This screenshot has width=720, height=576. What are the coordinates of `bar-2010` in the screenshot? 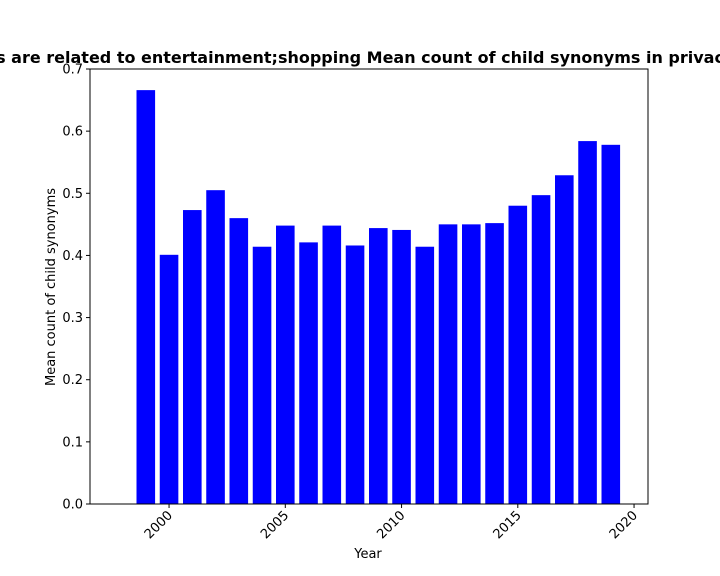 It's located at (401, 366).